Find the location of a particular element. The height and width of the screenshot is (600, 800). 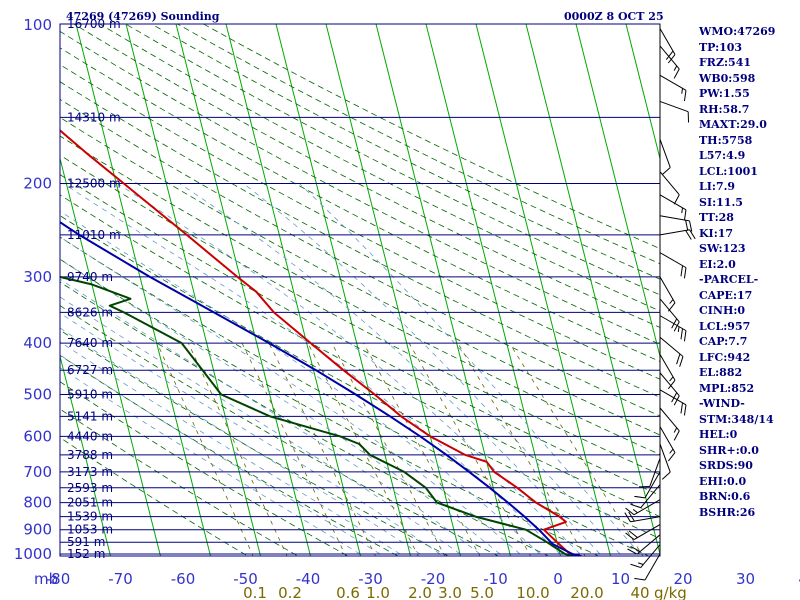

height-label: 1539 m is located at coordinates (90, 517).